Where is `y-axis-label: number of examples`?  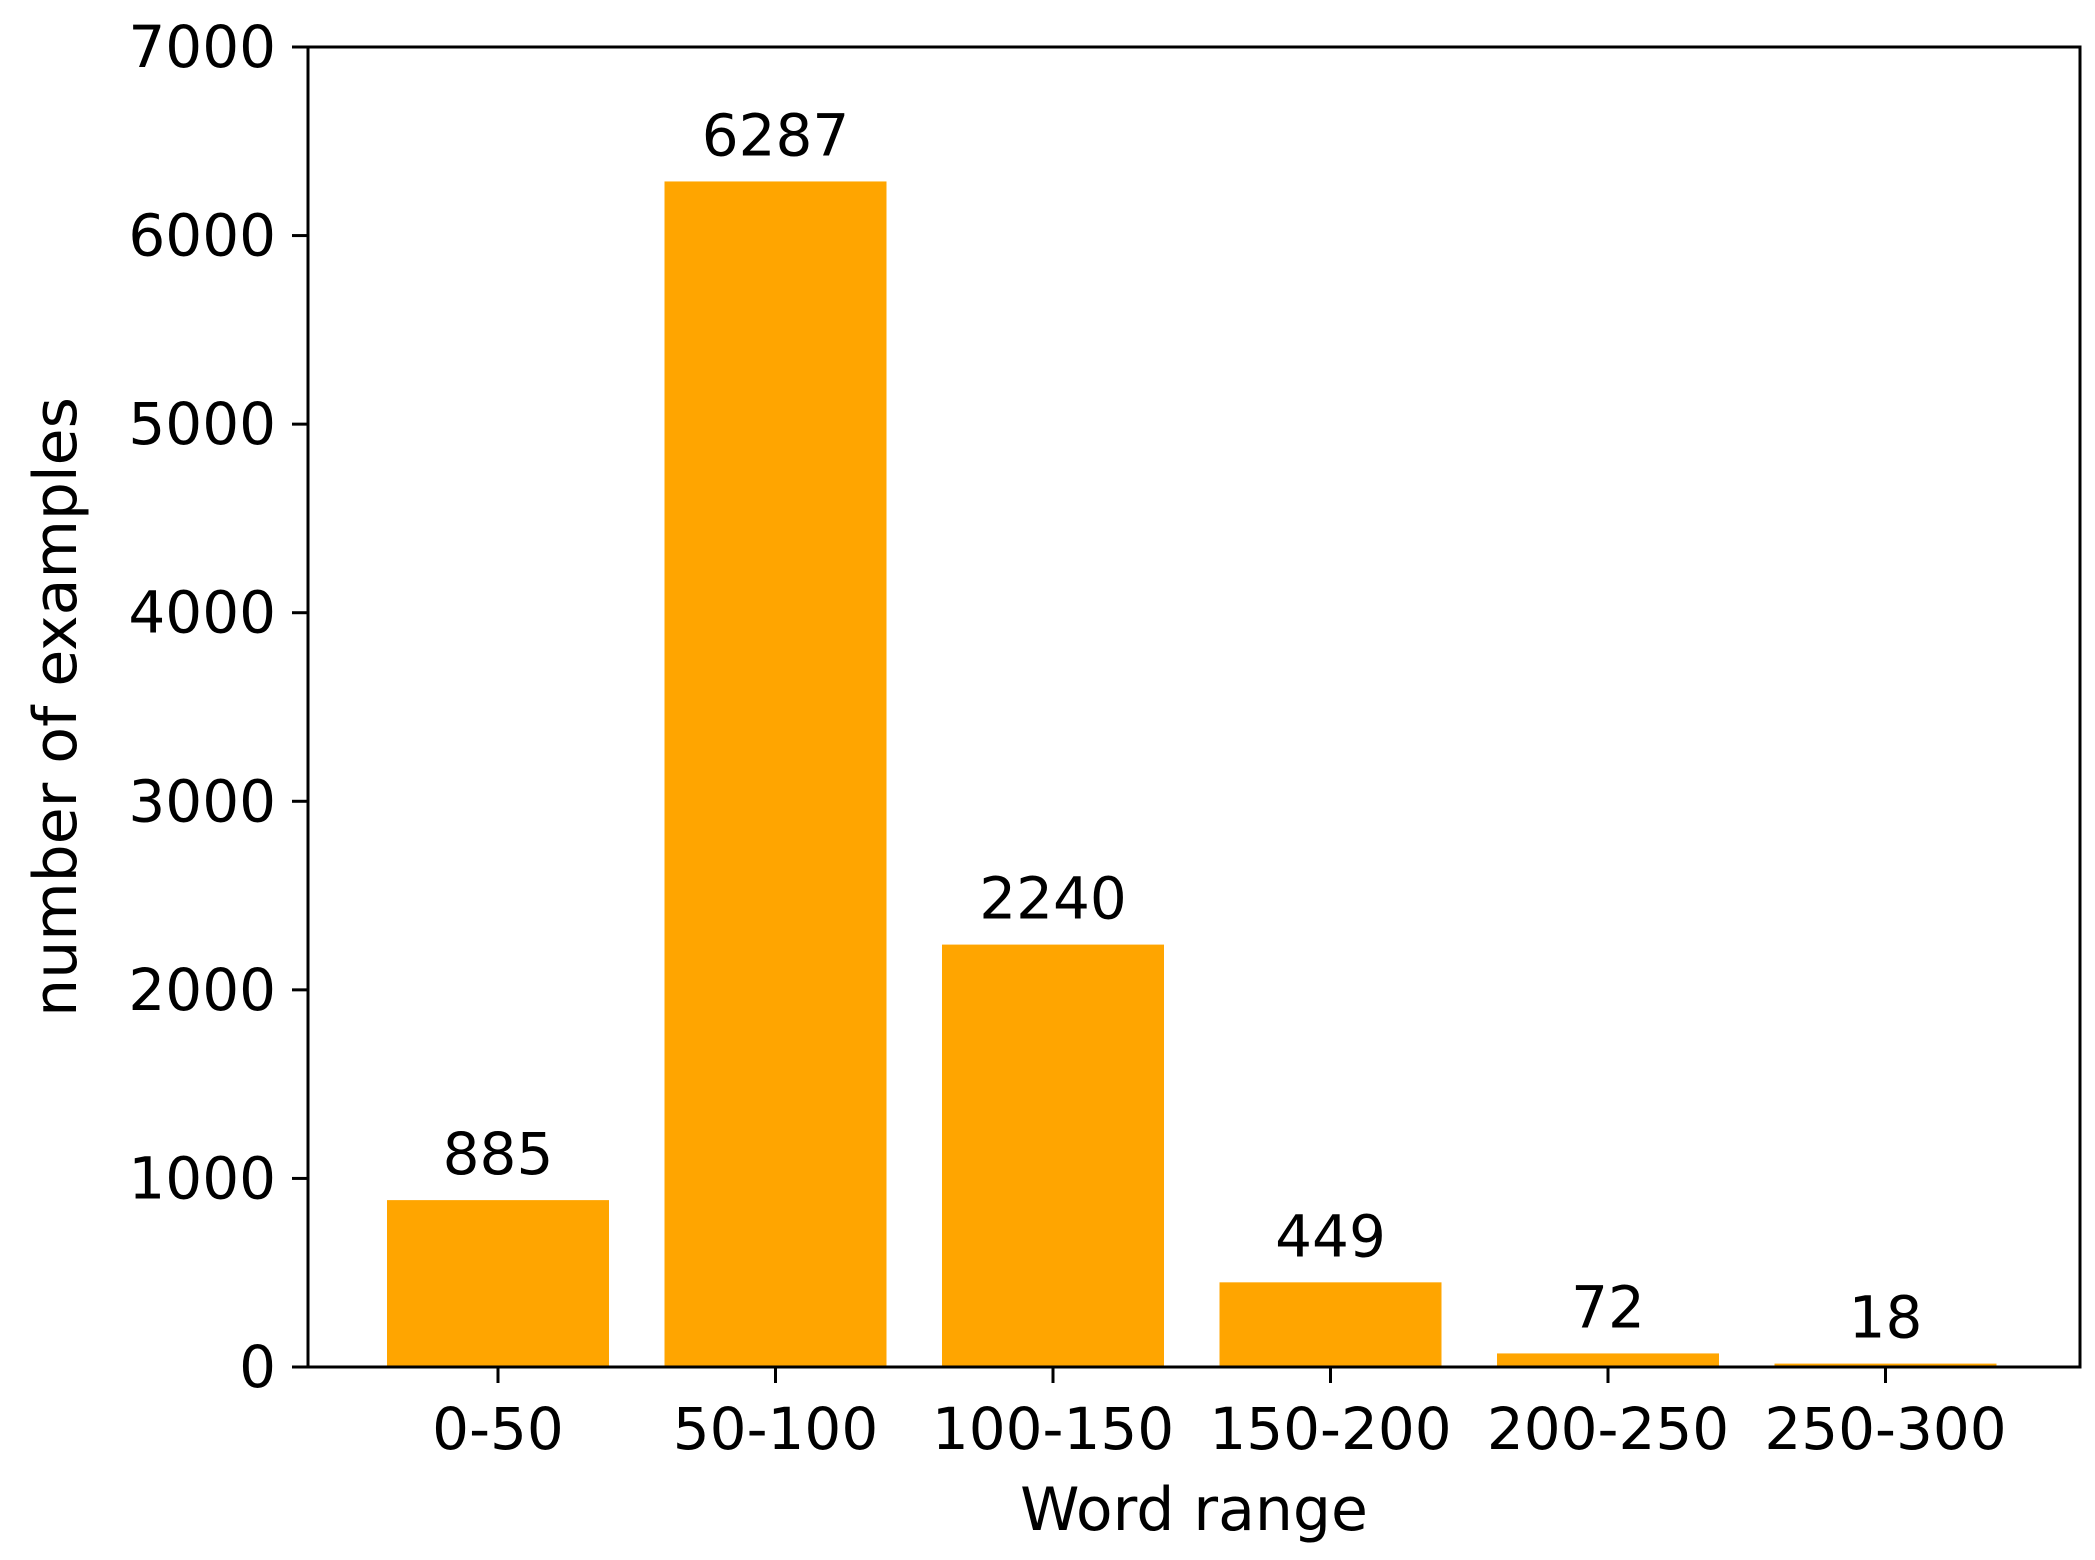 y-axis-label: number of examples is located at coordinates (56, 707).